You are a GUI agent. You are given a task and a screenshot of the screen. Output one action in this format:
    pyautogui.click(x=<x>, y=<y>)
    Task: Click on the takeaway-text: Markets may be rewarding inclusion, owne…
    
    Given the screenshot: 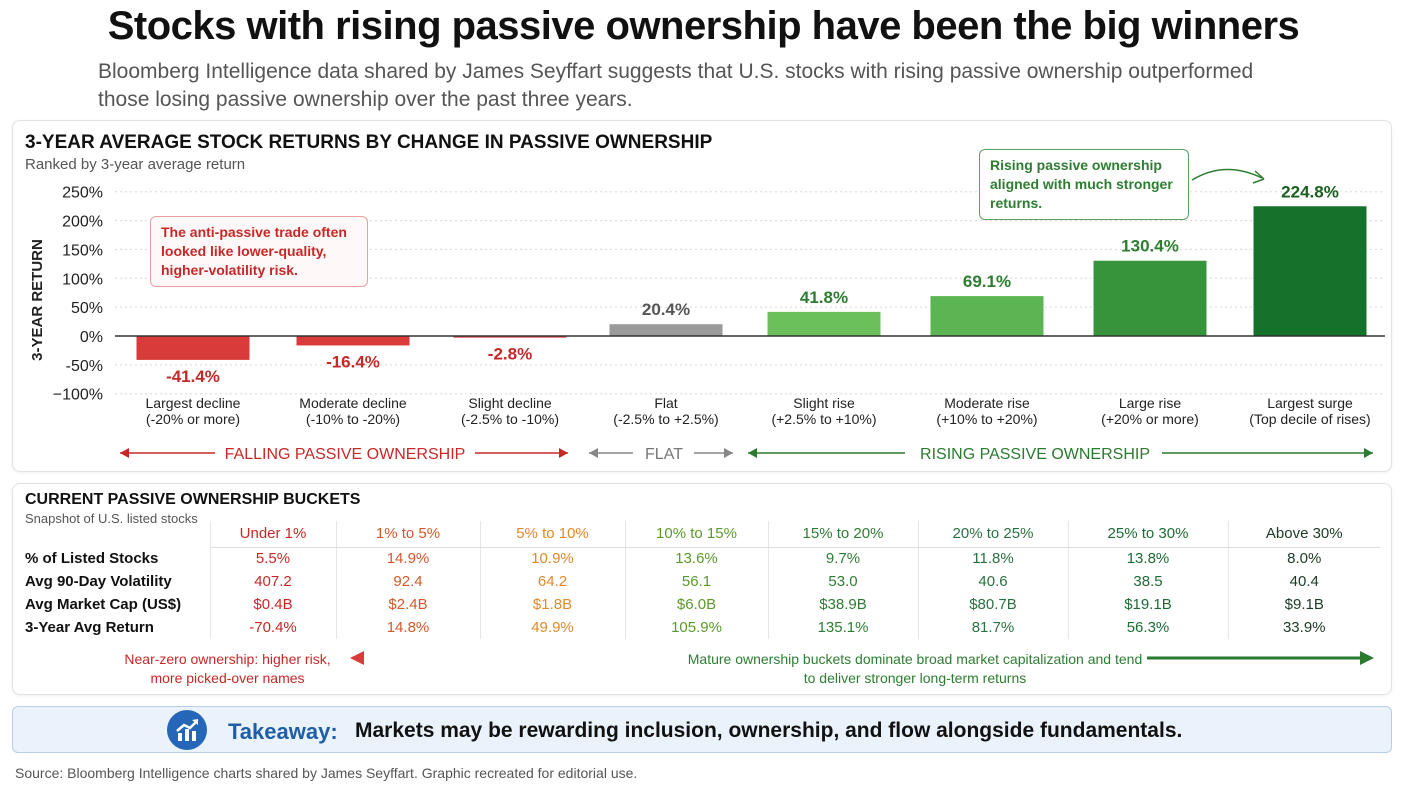 What is the action you would take?
    pyautogui.click(x=769, y=730)
    